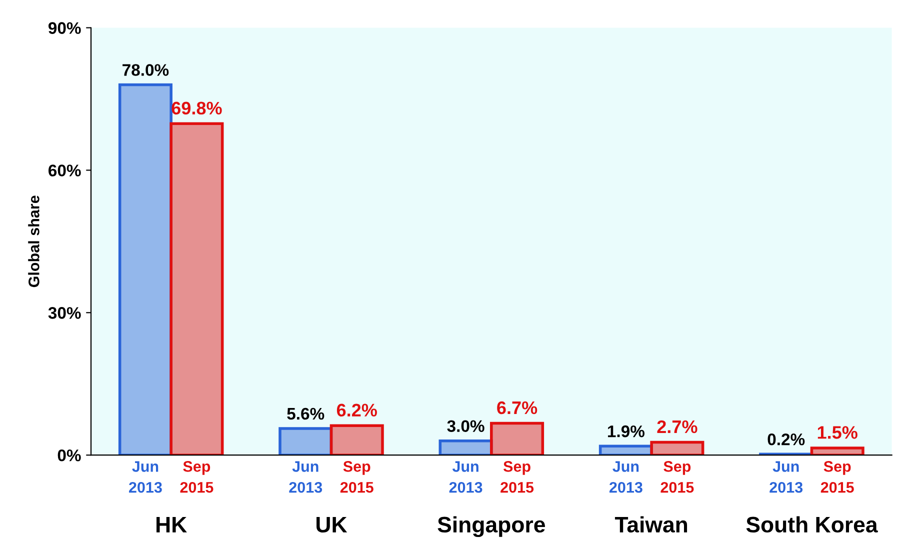 The image size is (910, 555). I want to click on y-tick-label: 0%, so click(69, 456).